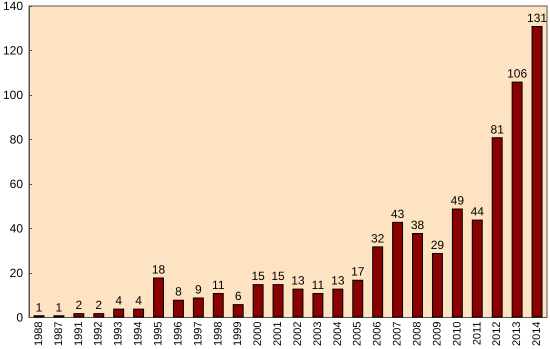 The height and width of the screenshot is (349, 550). What do you see at coordinates (417, 225) in the screenshot?
I see `data-label: 38` at bounding box center [417, 225].